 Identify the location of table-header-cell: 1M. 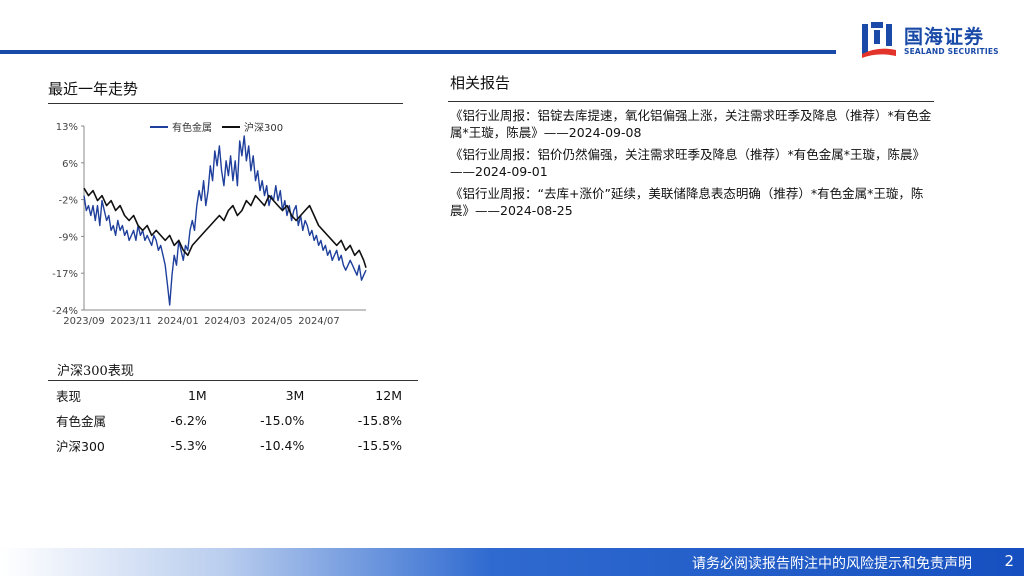
(197, 395).